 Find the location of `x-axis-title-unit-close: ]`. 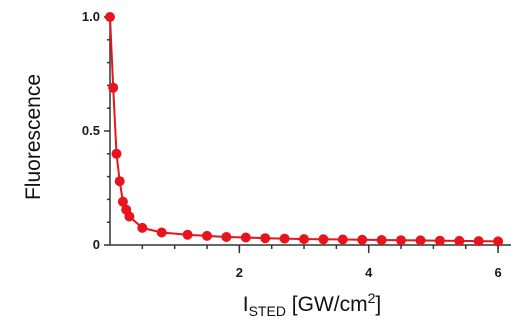

x-axis-title-unit-close: ] is located at coordinates (378, 304).